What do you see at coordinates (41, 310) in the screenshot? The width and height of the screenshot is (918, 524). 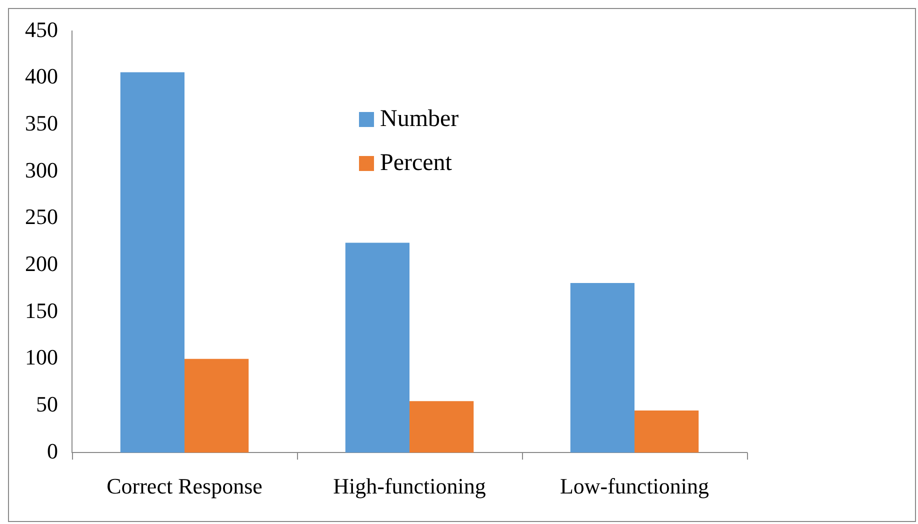 I see `y-tick-label: 150` at bounding box center [41, 310].